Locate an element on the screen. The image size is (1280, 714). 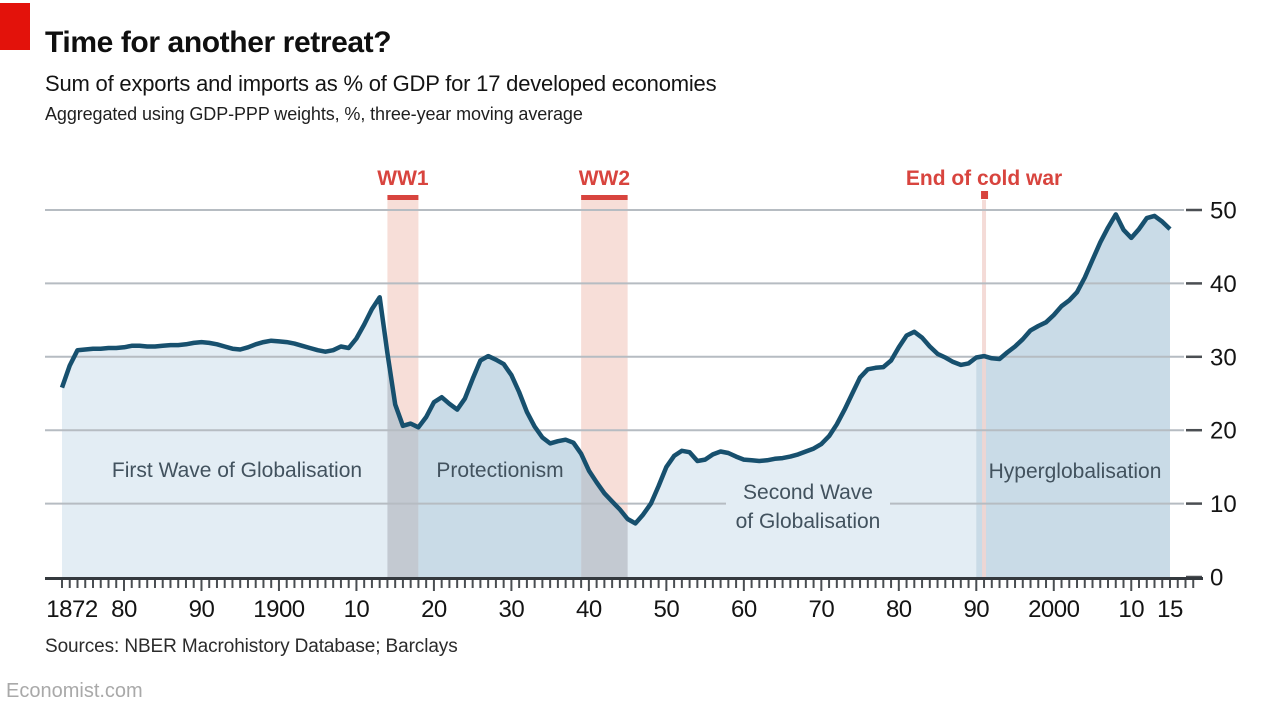
x-axis-label-1910: 10 is located at coordinates (357, 609).